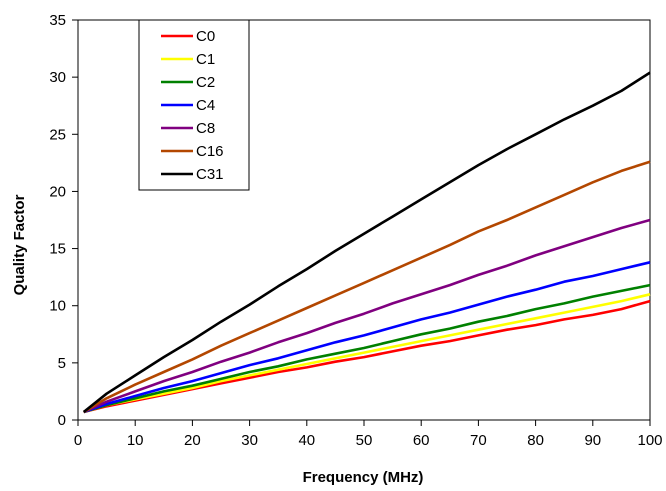 The width and height of the screenshot is (666, 491). I want to click on x-tick-label: 20, so click(192, 440).